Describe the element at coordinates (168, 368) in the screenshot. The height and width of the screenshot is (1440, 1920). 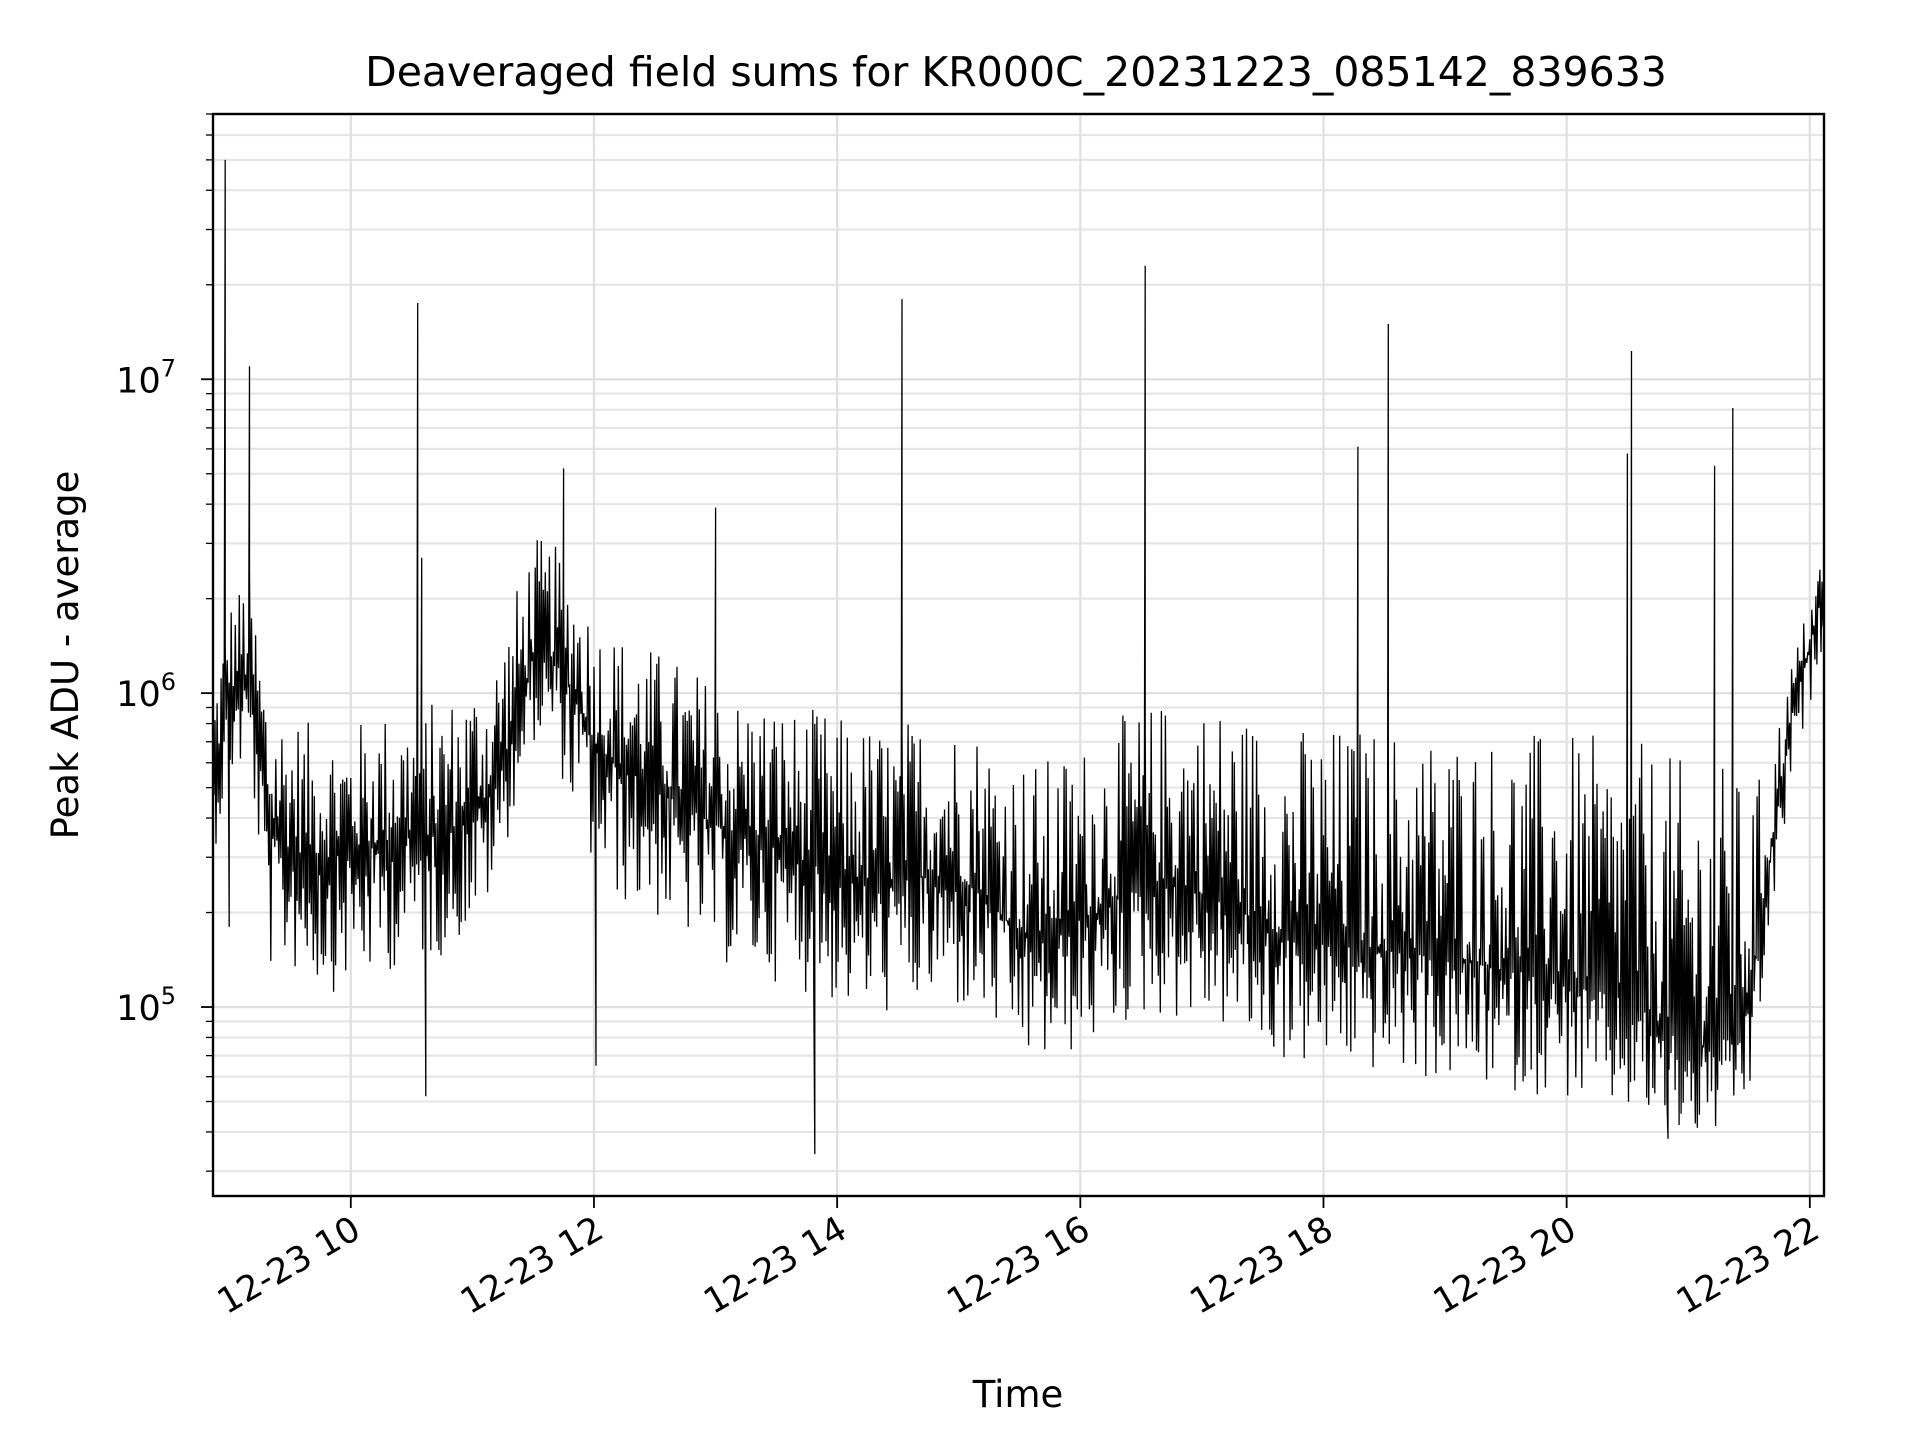
I see `y-tick-exponent: 7` at that location.